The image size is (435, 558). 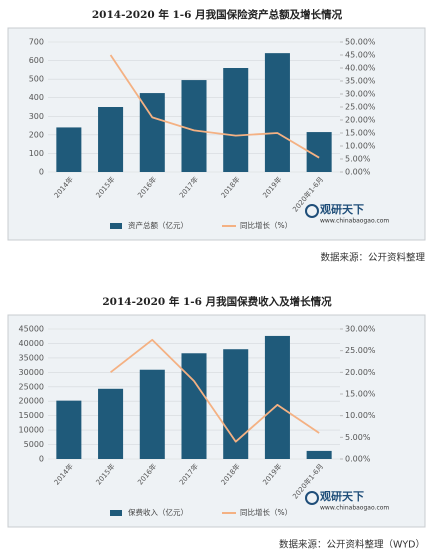 What do you see at coordinates (36, 153) in the screenshot?
I see `y-tick-label: 100` at bounding box center [36, 153].